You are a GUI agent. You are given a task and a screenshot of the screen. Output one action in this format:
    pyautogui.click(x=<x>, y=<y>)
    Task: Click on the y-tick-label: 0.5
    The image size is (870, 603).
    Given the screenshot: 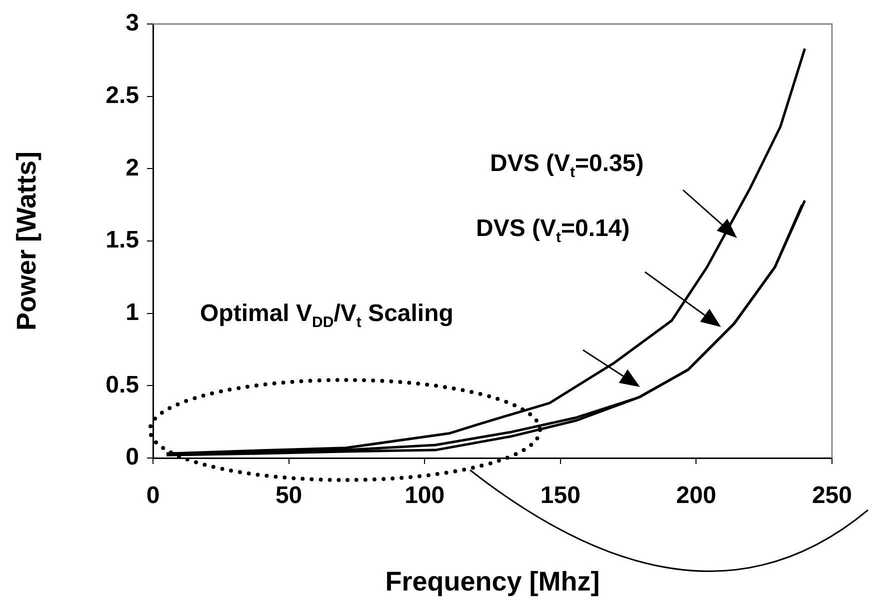 What is the action you would take?
    pyautogui.click(x=122, y=384)
    